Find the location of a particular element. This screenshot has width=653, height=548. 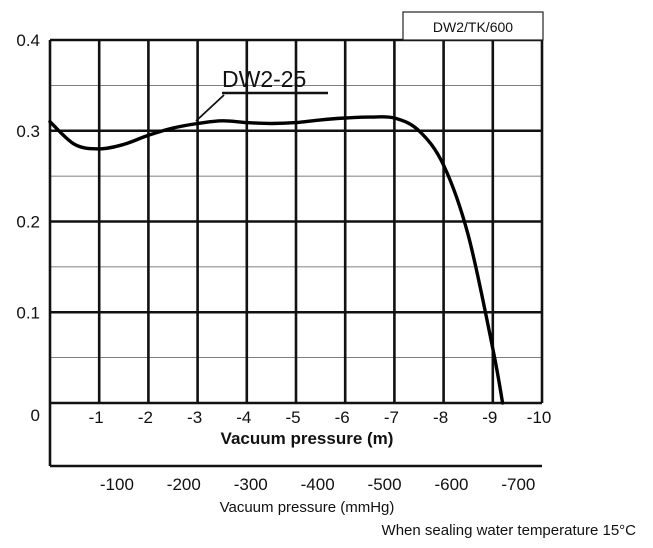

model-label: DW2/TK/600 is located at coordinates (473, 27).